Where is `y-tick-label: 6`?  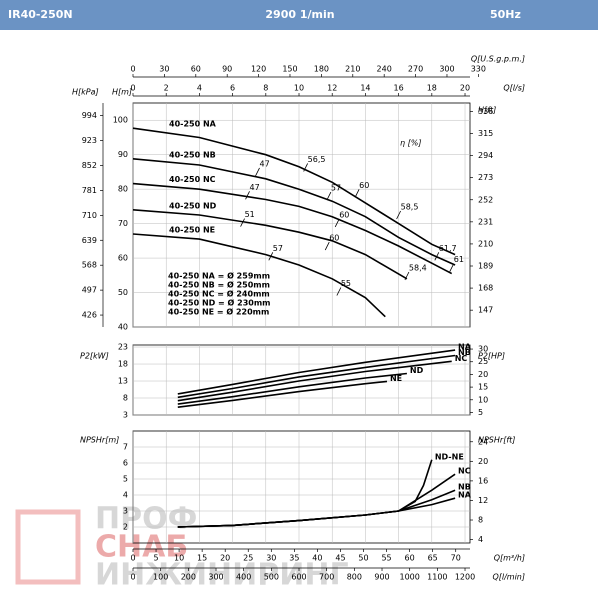 y-tick-label: 6 is located at coordinates (125, 463).